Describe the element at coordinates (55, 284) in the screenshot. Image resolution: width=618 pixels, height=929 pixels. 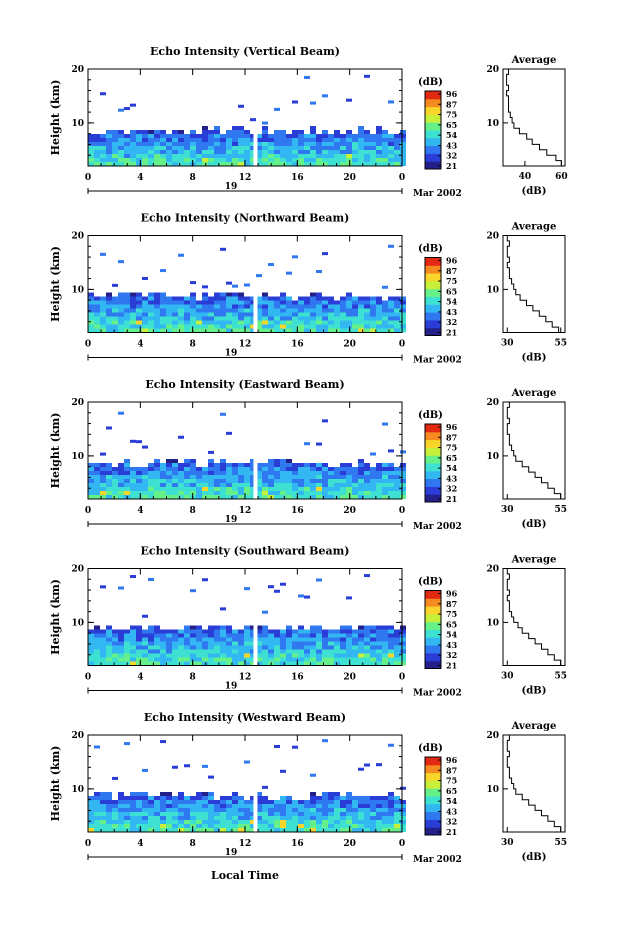
I see `y-axis-label: Height (km)` at that location.